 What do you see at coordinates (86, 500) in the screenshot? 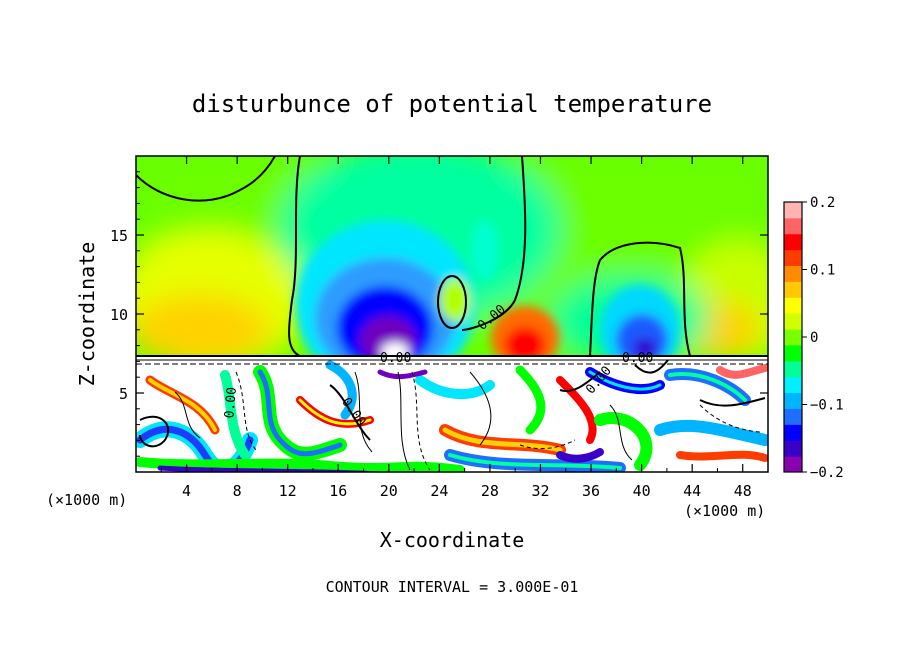
I see `x-axis-unit-left: (×1000 m)` at bounding box center [86, 500].